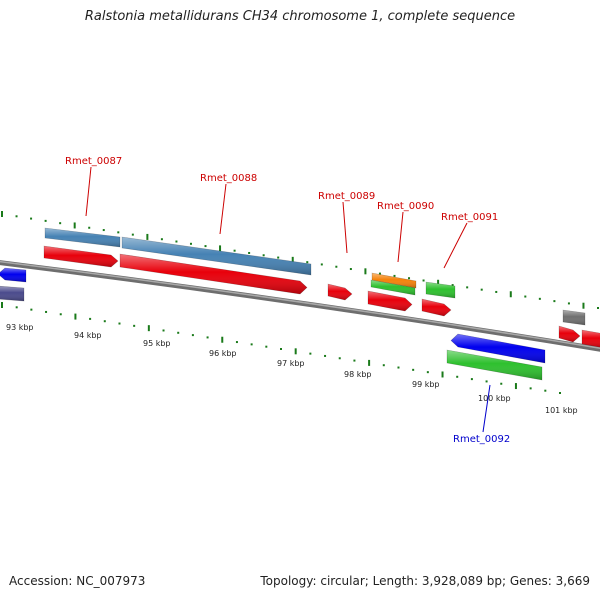 Image resolution: width=600 pixels, height=600 pixels. Describe the element at coordinates (77, 581) in the screenshot. I see `accession-text: Accession: NC_007973` at that location.